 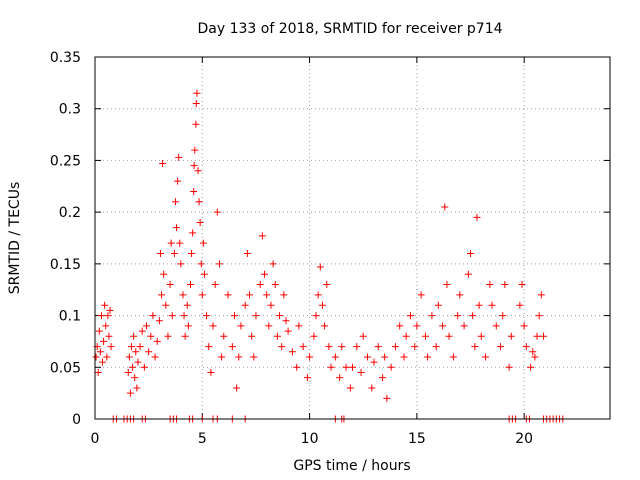 What do you see at coordinates (65, 368) in the screenshot?
I see `y-tick-label: 0.05` at bounding box center [65, 368].